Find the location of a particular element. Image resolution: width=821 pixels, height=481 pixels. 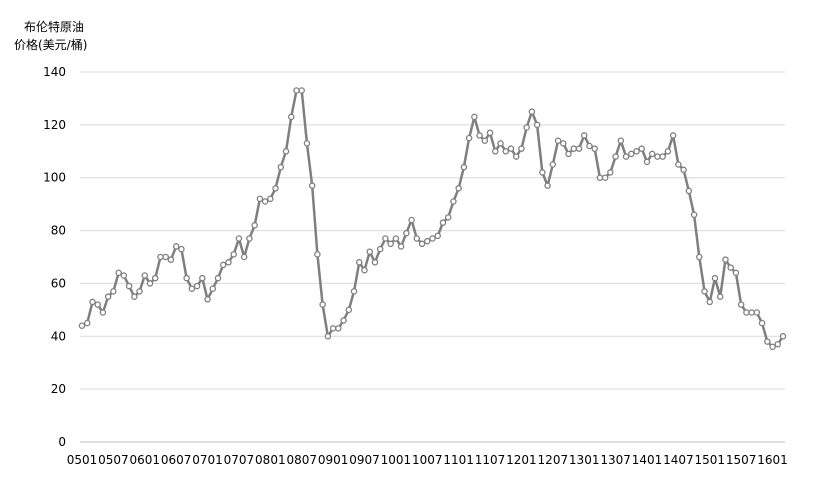

x-tick-label: 0601 is located at coordinates (145, 460).